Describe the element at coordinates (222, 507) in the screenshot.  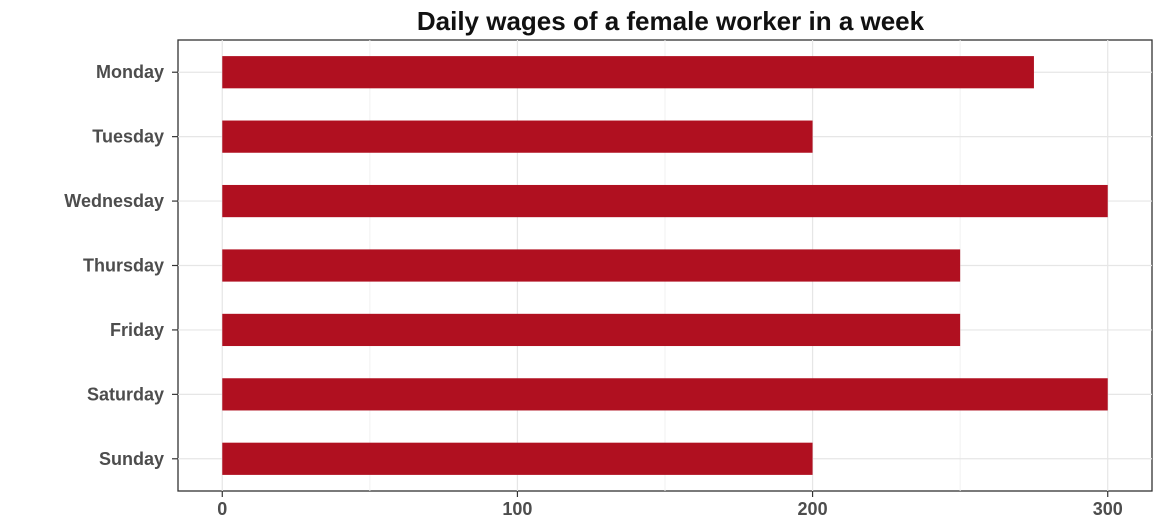
I see `x-tick-label: 0` at that location.